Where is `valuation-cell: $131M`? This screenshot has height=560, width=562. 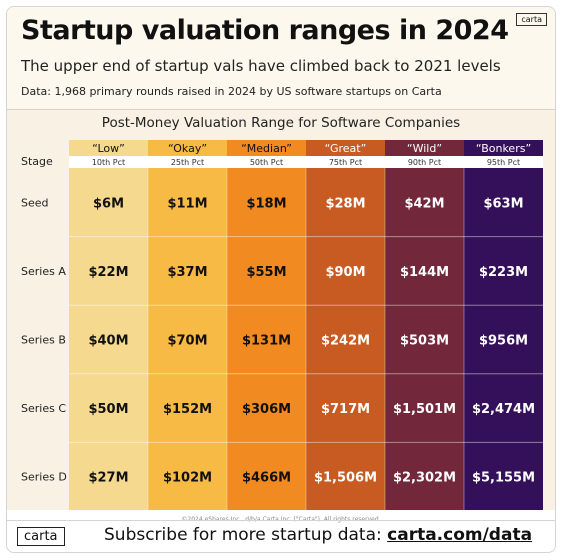
valuation-cell: $131M is located at coordinates (266, 341).